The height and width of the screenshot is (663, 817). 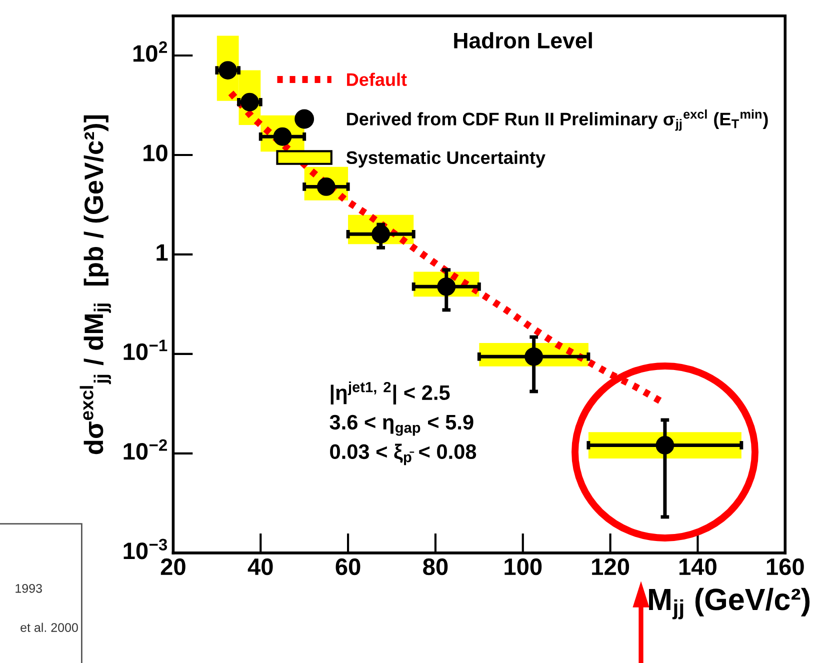 What do you see at coordinates (173, 567) in the screenshot?
I see `x-tick-label: 20` at bounding box center [173, 567].